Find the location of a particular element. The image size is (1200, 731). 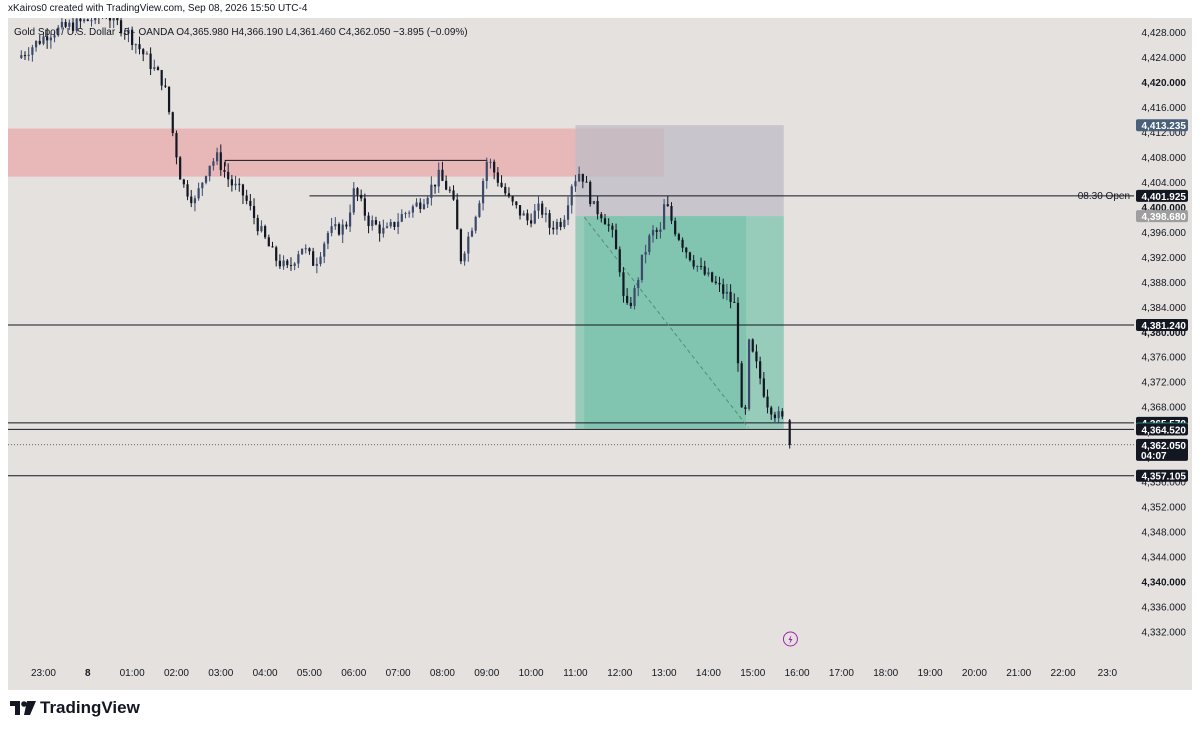

lightning-icon-ring is located at coordinates (790, 639).